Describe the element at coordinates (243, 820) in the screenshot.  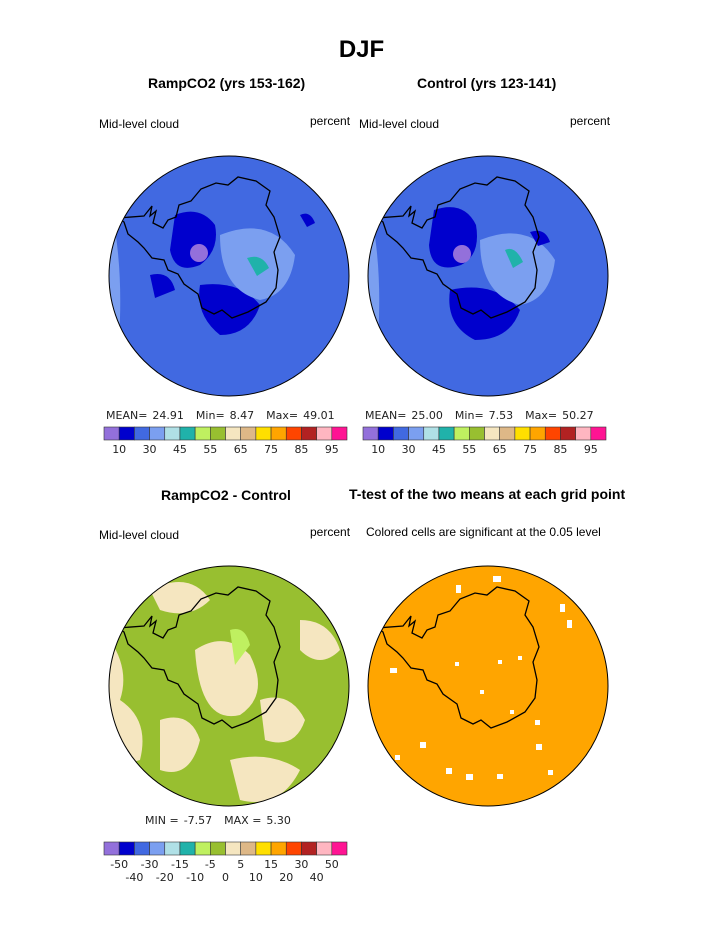
I see `max-label: MAX =` at that location.